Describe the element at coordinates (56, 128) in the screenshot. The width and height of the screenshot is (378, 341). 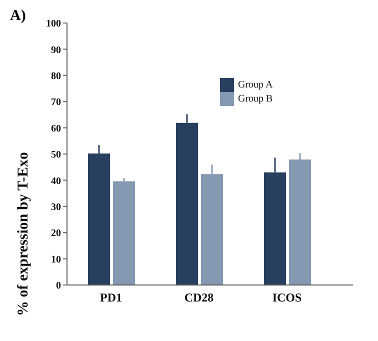
I see `y-tick-label: 60` at that location.